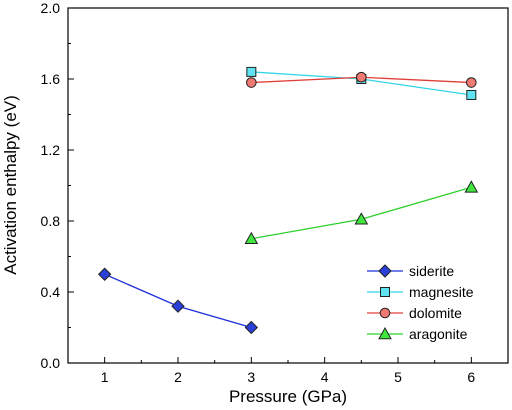 The height and width of the screenshot is (410, 512). What do you see at coordinates (288, 371) in the screenshot?
I see `x-axis-ticks: 1 2 3 4 5 6` at bounding box center [288, 371].